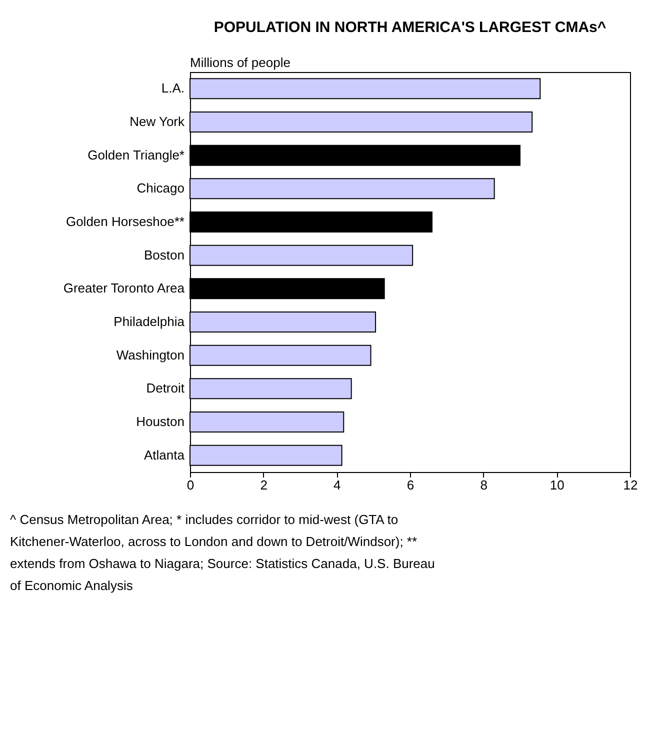 This screenshot has height=738, width=662. Describe the element at coordinates (172, 88) in the screenshot. I see `y-tick-label: L.A.` at that location.